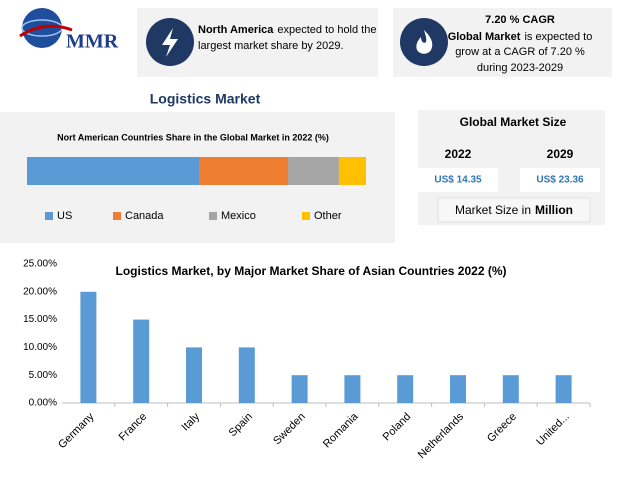  What do you see at coordinates (40, 264) in the screenshot?
I see `y-tick-label: 25.00%` at bounding box center [40, 264].